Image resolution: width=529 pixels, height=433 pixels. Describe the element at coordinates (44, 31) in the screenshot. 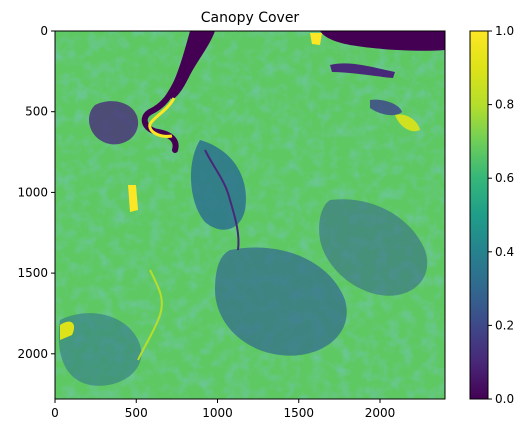

I see `y-tick-label: 0` at that location.